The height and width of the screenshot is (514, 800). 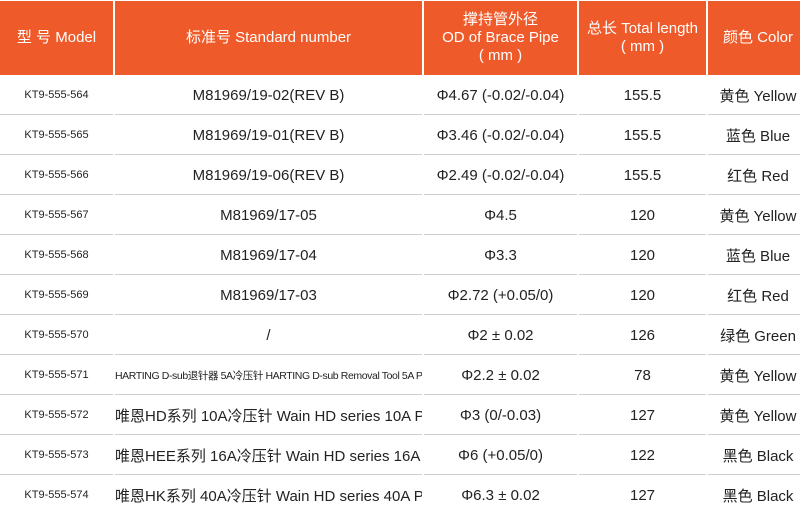 I want to click on table-cell: KT9-555-574, so click(x=56, y=495).